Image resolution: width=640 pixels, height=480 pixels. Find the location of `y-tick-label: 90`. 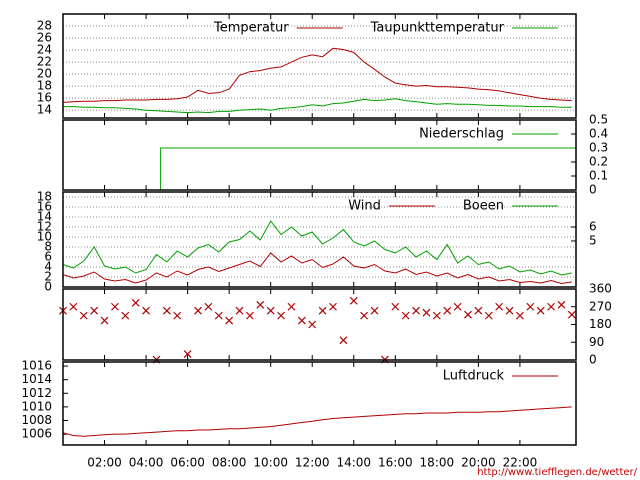

y-tick-label: 90 is located at coordinates (596, 342).